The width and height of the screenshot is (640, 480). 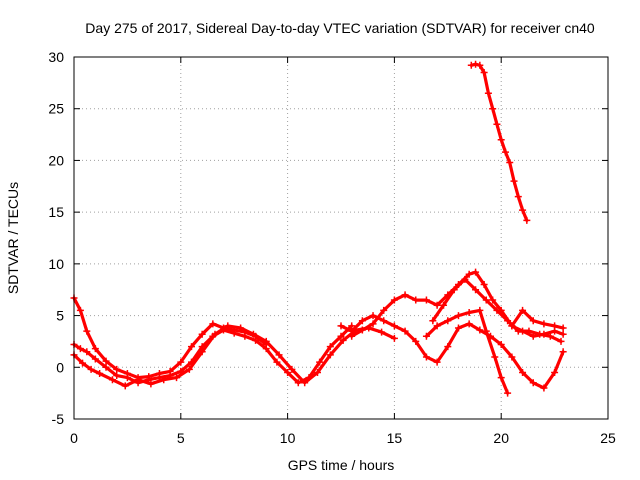 What do you see at coordinates (58, 419) in the screenshot?
I see `y-tick-label: -5` at bounding box center [58, 419].